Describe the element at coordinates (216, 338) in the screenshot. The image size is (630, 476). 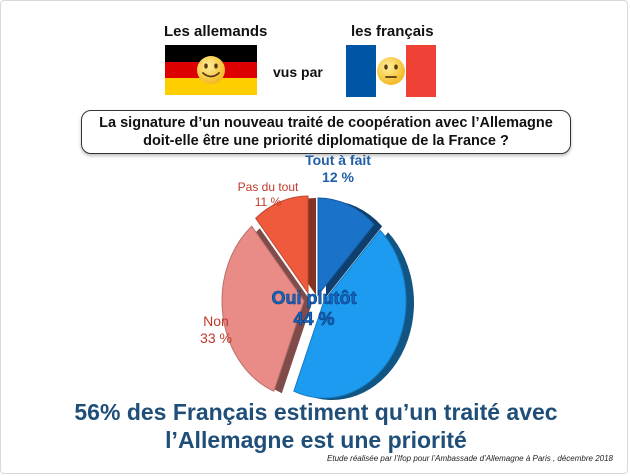
I see `pie-value-non: 33 %` at that location.